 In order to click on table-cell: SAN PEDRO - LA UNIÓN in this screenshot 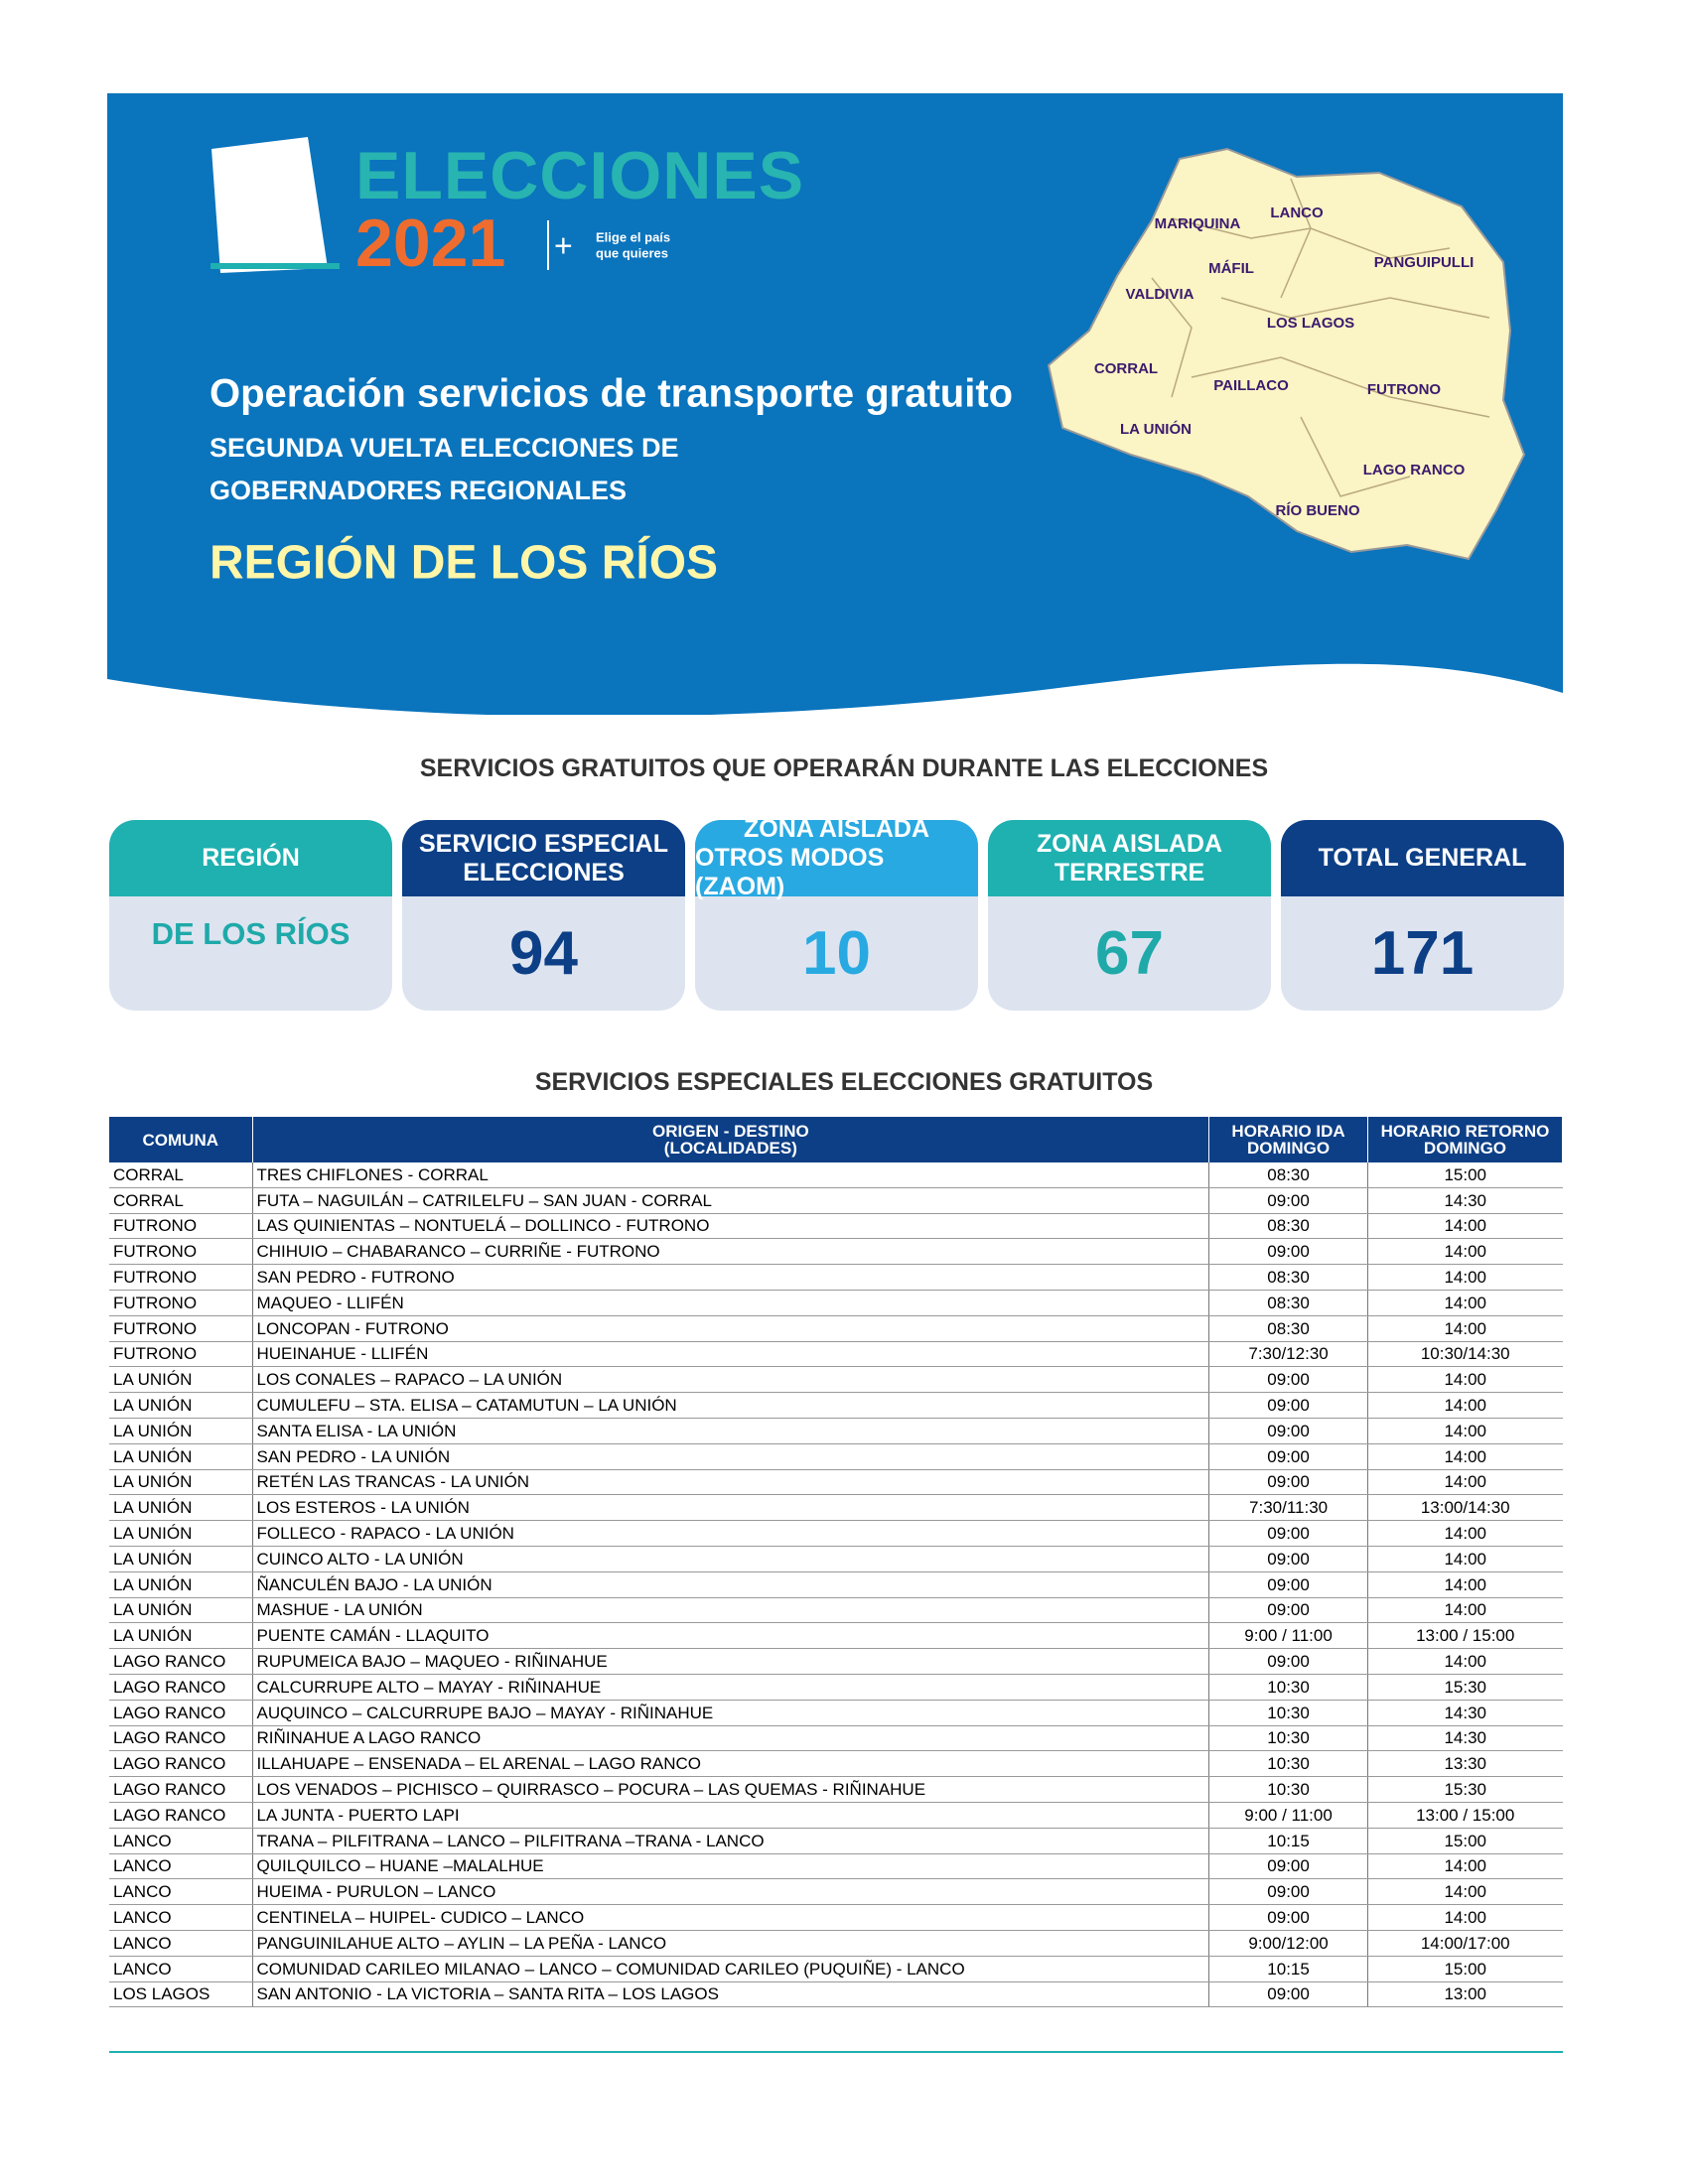, I will do `click(730, 1456)`.